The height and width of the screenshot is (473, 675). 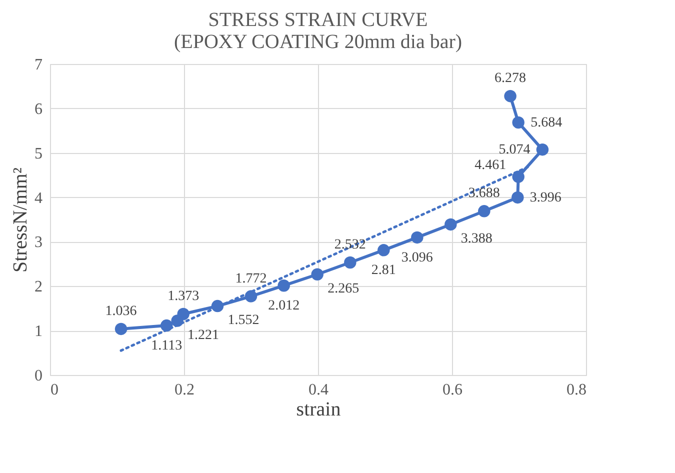 I want to click on y-axis-title: StressN/mm², so click(x=21, y=220).